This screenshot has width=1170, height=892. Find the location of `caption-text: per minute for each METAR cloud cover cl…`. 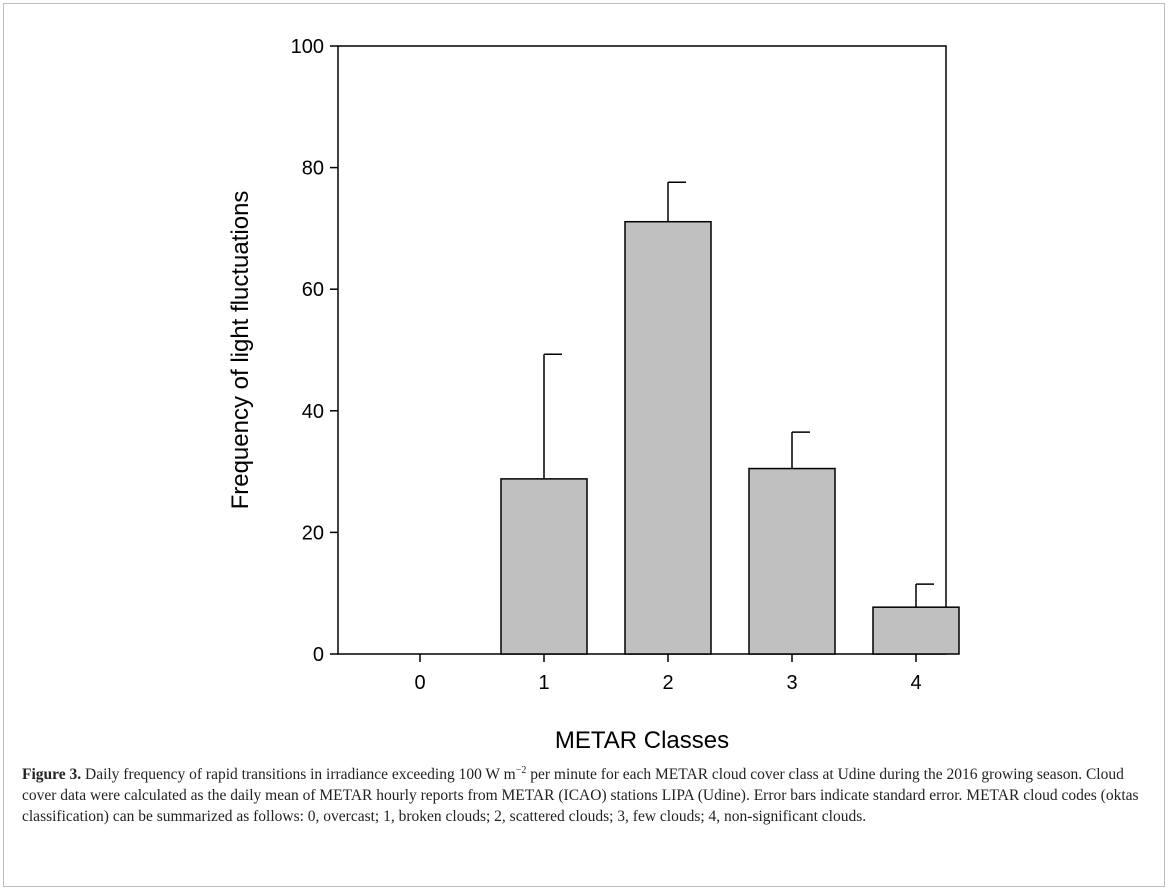

caption-text: per minute for each METAR cloud cover cl… is located at coordinates (580, 795).